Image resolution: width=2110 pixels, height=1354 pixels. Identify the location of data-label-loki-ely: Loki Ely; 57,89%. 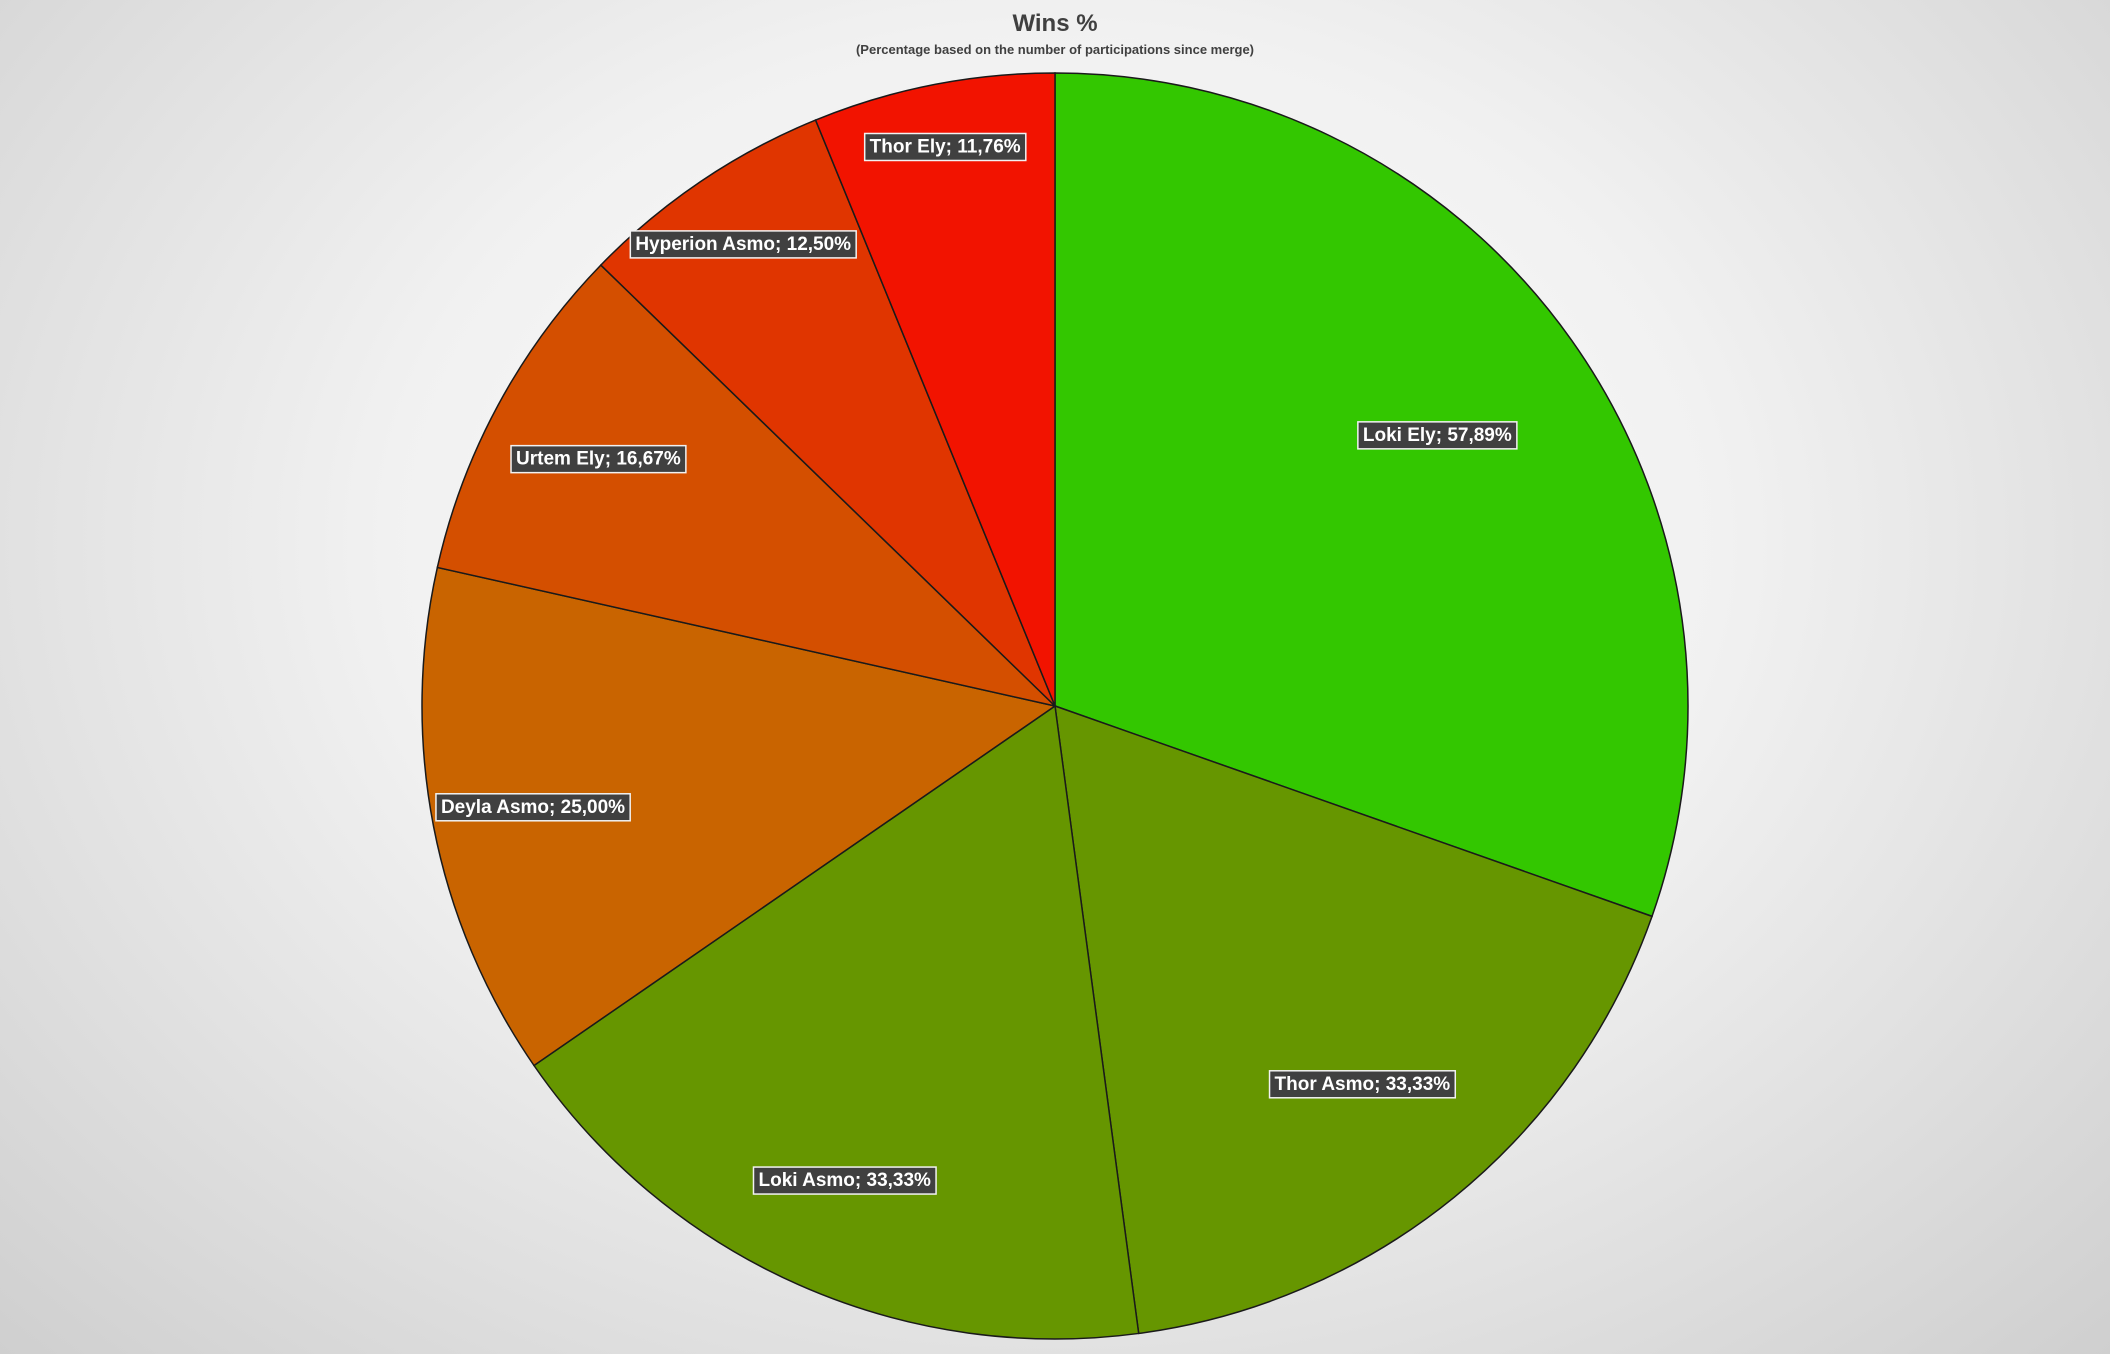
(1437, 435).